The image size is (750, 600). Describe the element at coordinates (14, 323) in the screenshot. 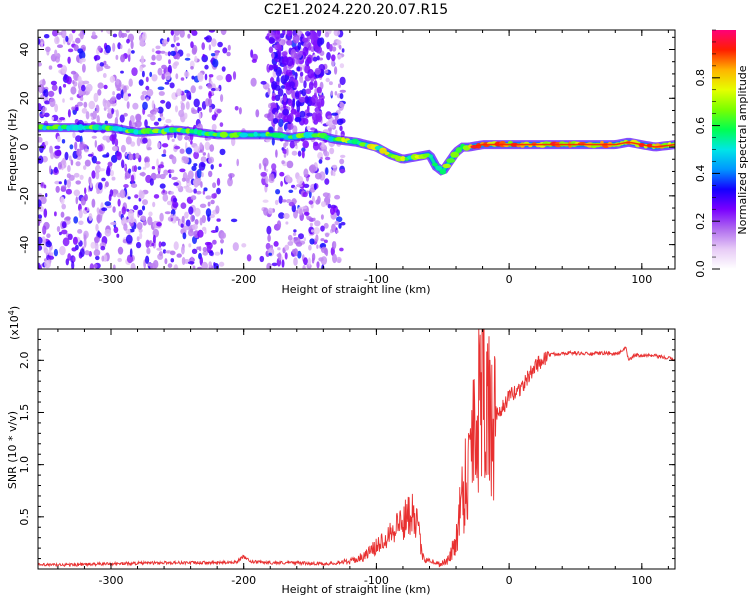

I see `snr-exponent-label: (x104)` at that location.